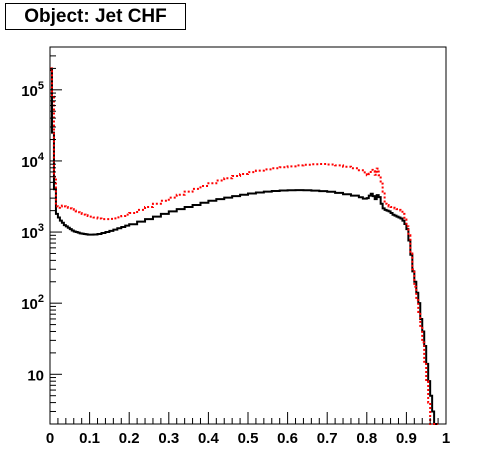 Image resolution: width=496 pixels, height=472 pixels. I want to click on y-tick-label: 10³, so click(32, 232).